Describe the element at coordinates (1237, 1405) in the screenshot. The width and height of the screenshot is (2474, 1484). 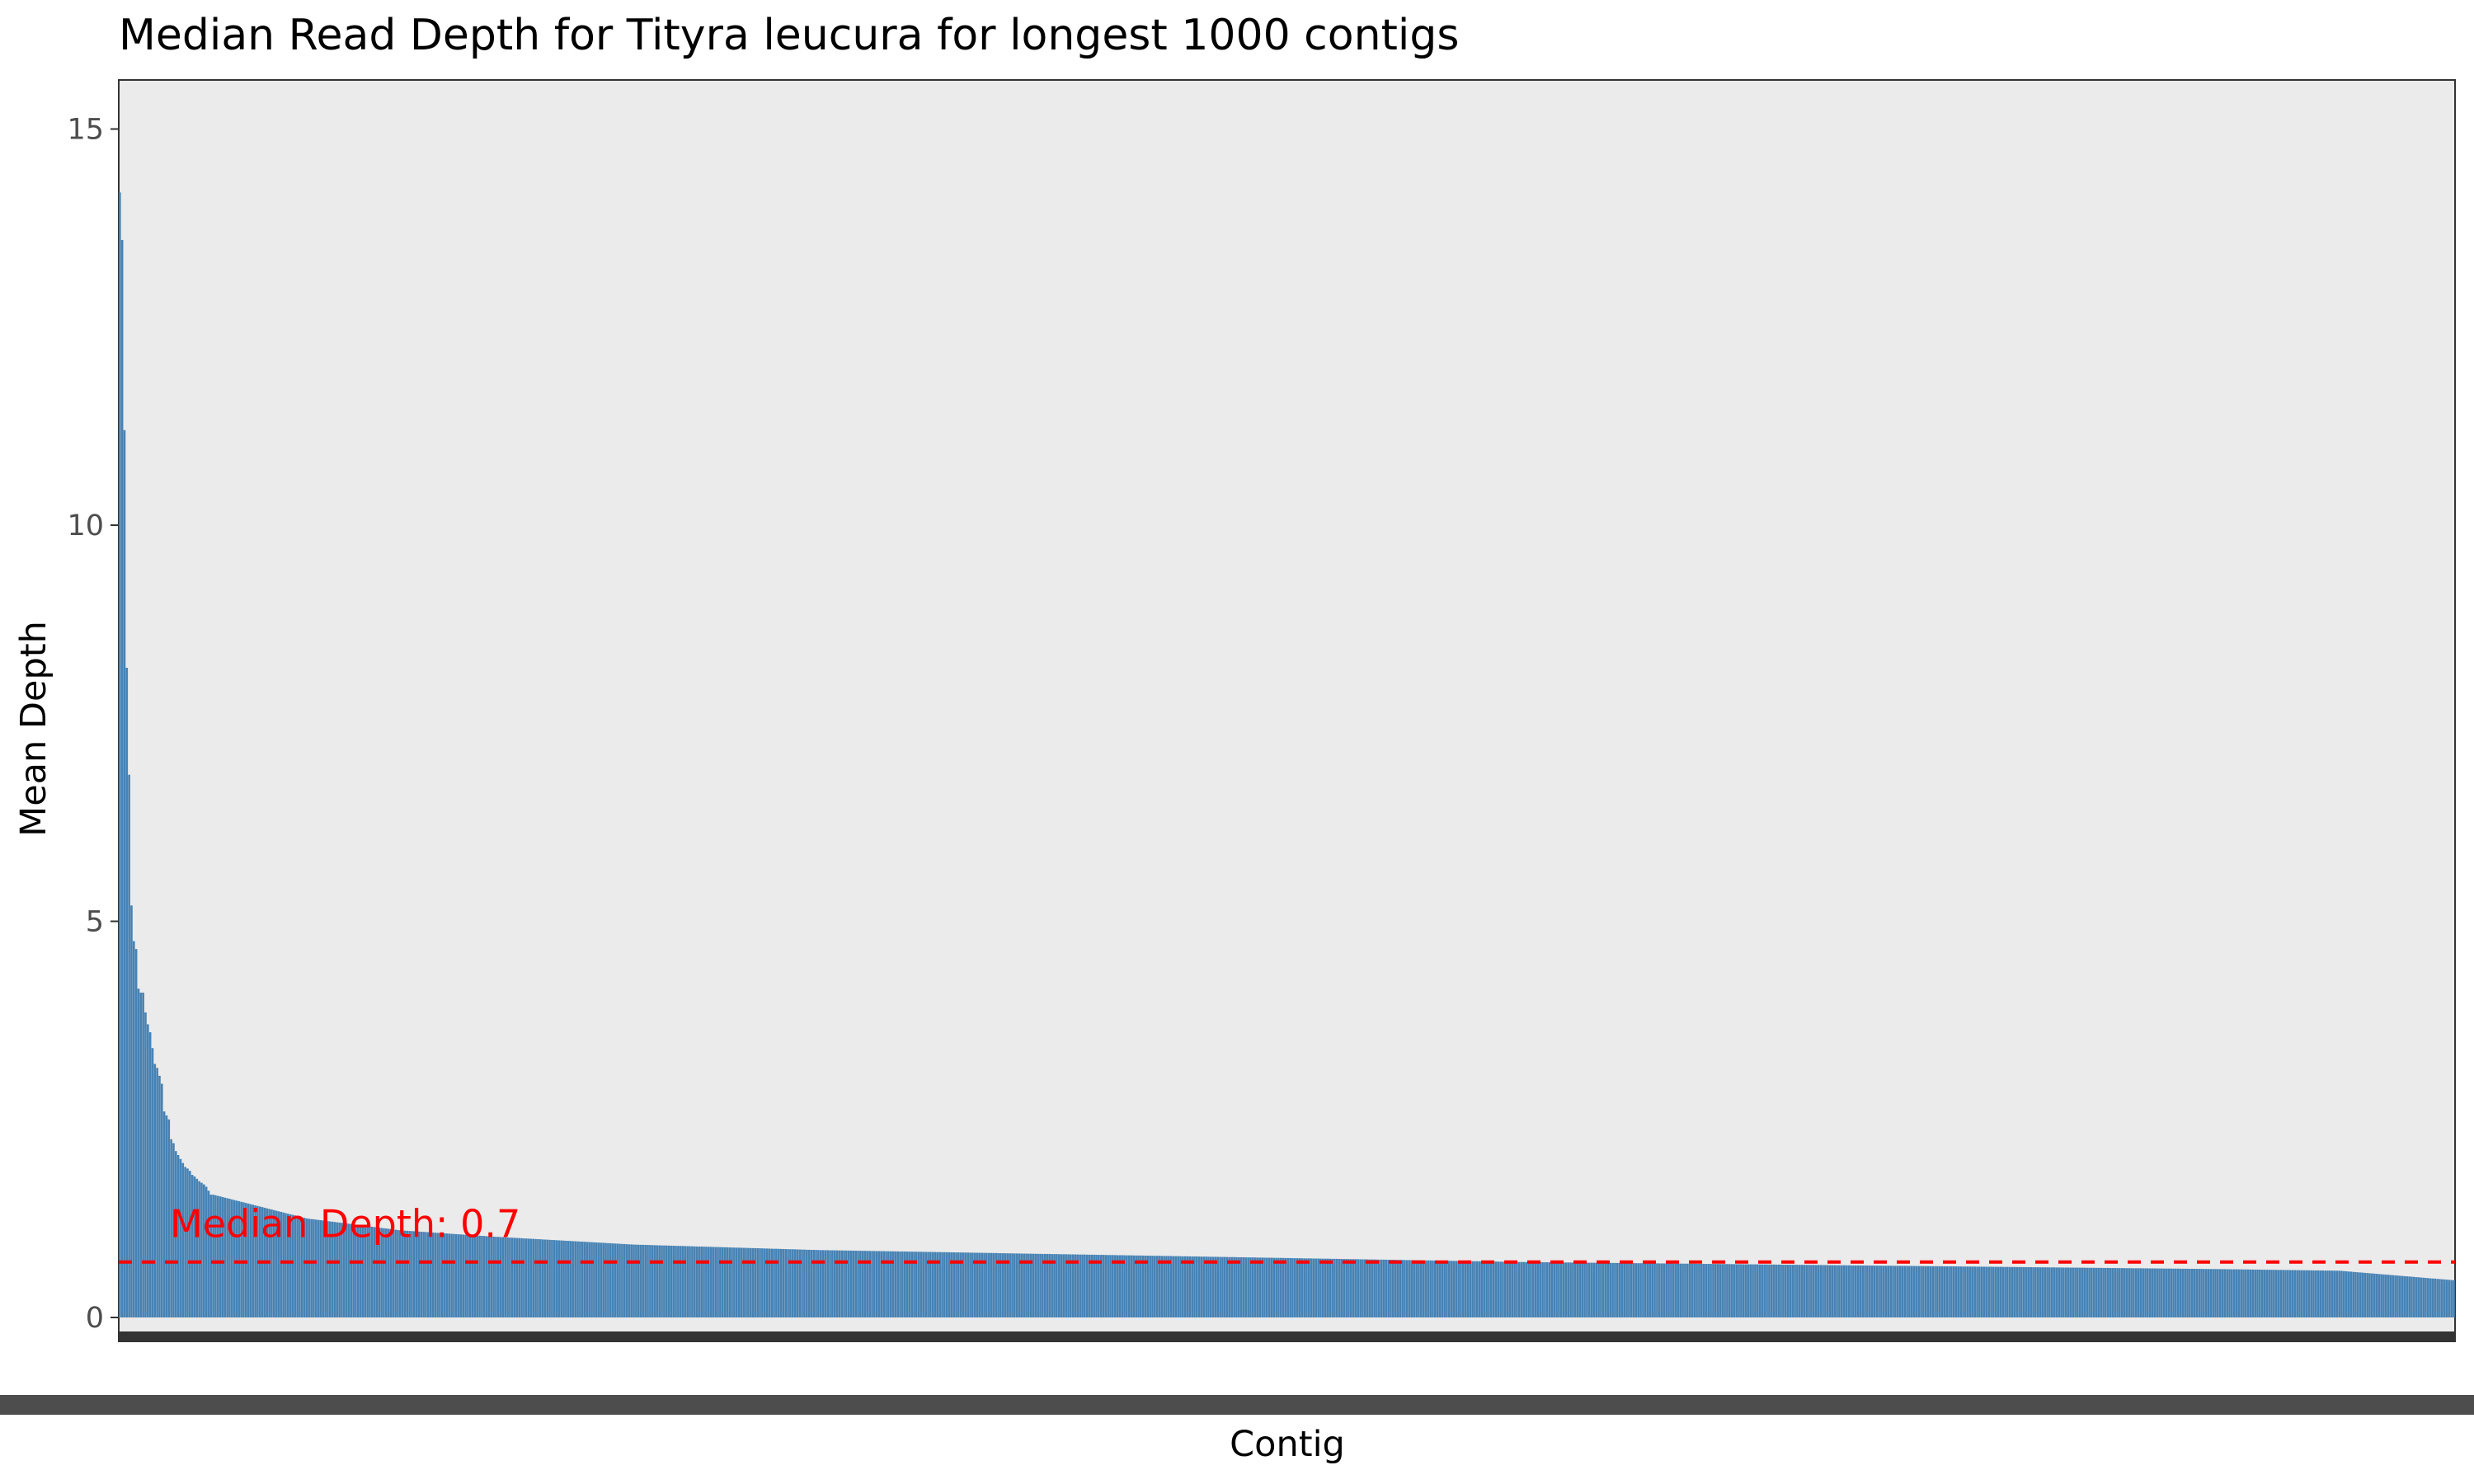
I see `horizontal-scrollbar` at that location.